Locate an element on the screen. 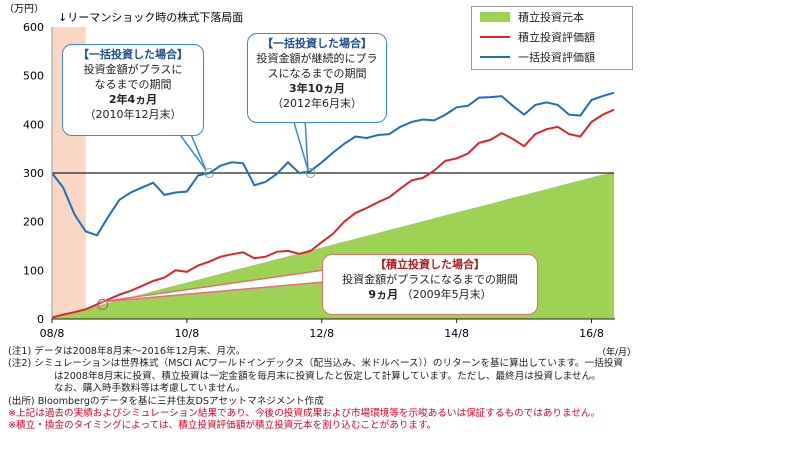 Image resolution: width=800 pixels, height=450 pixels. legend-line-lumpsum is located at coordinates (495, 57).